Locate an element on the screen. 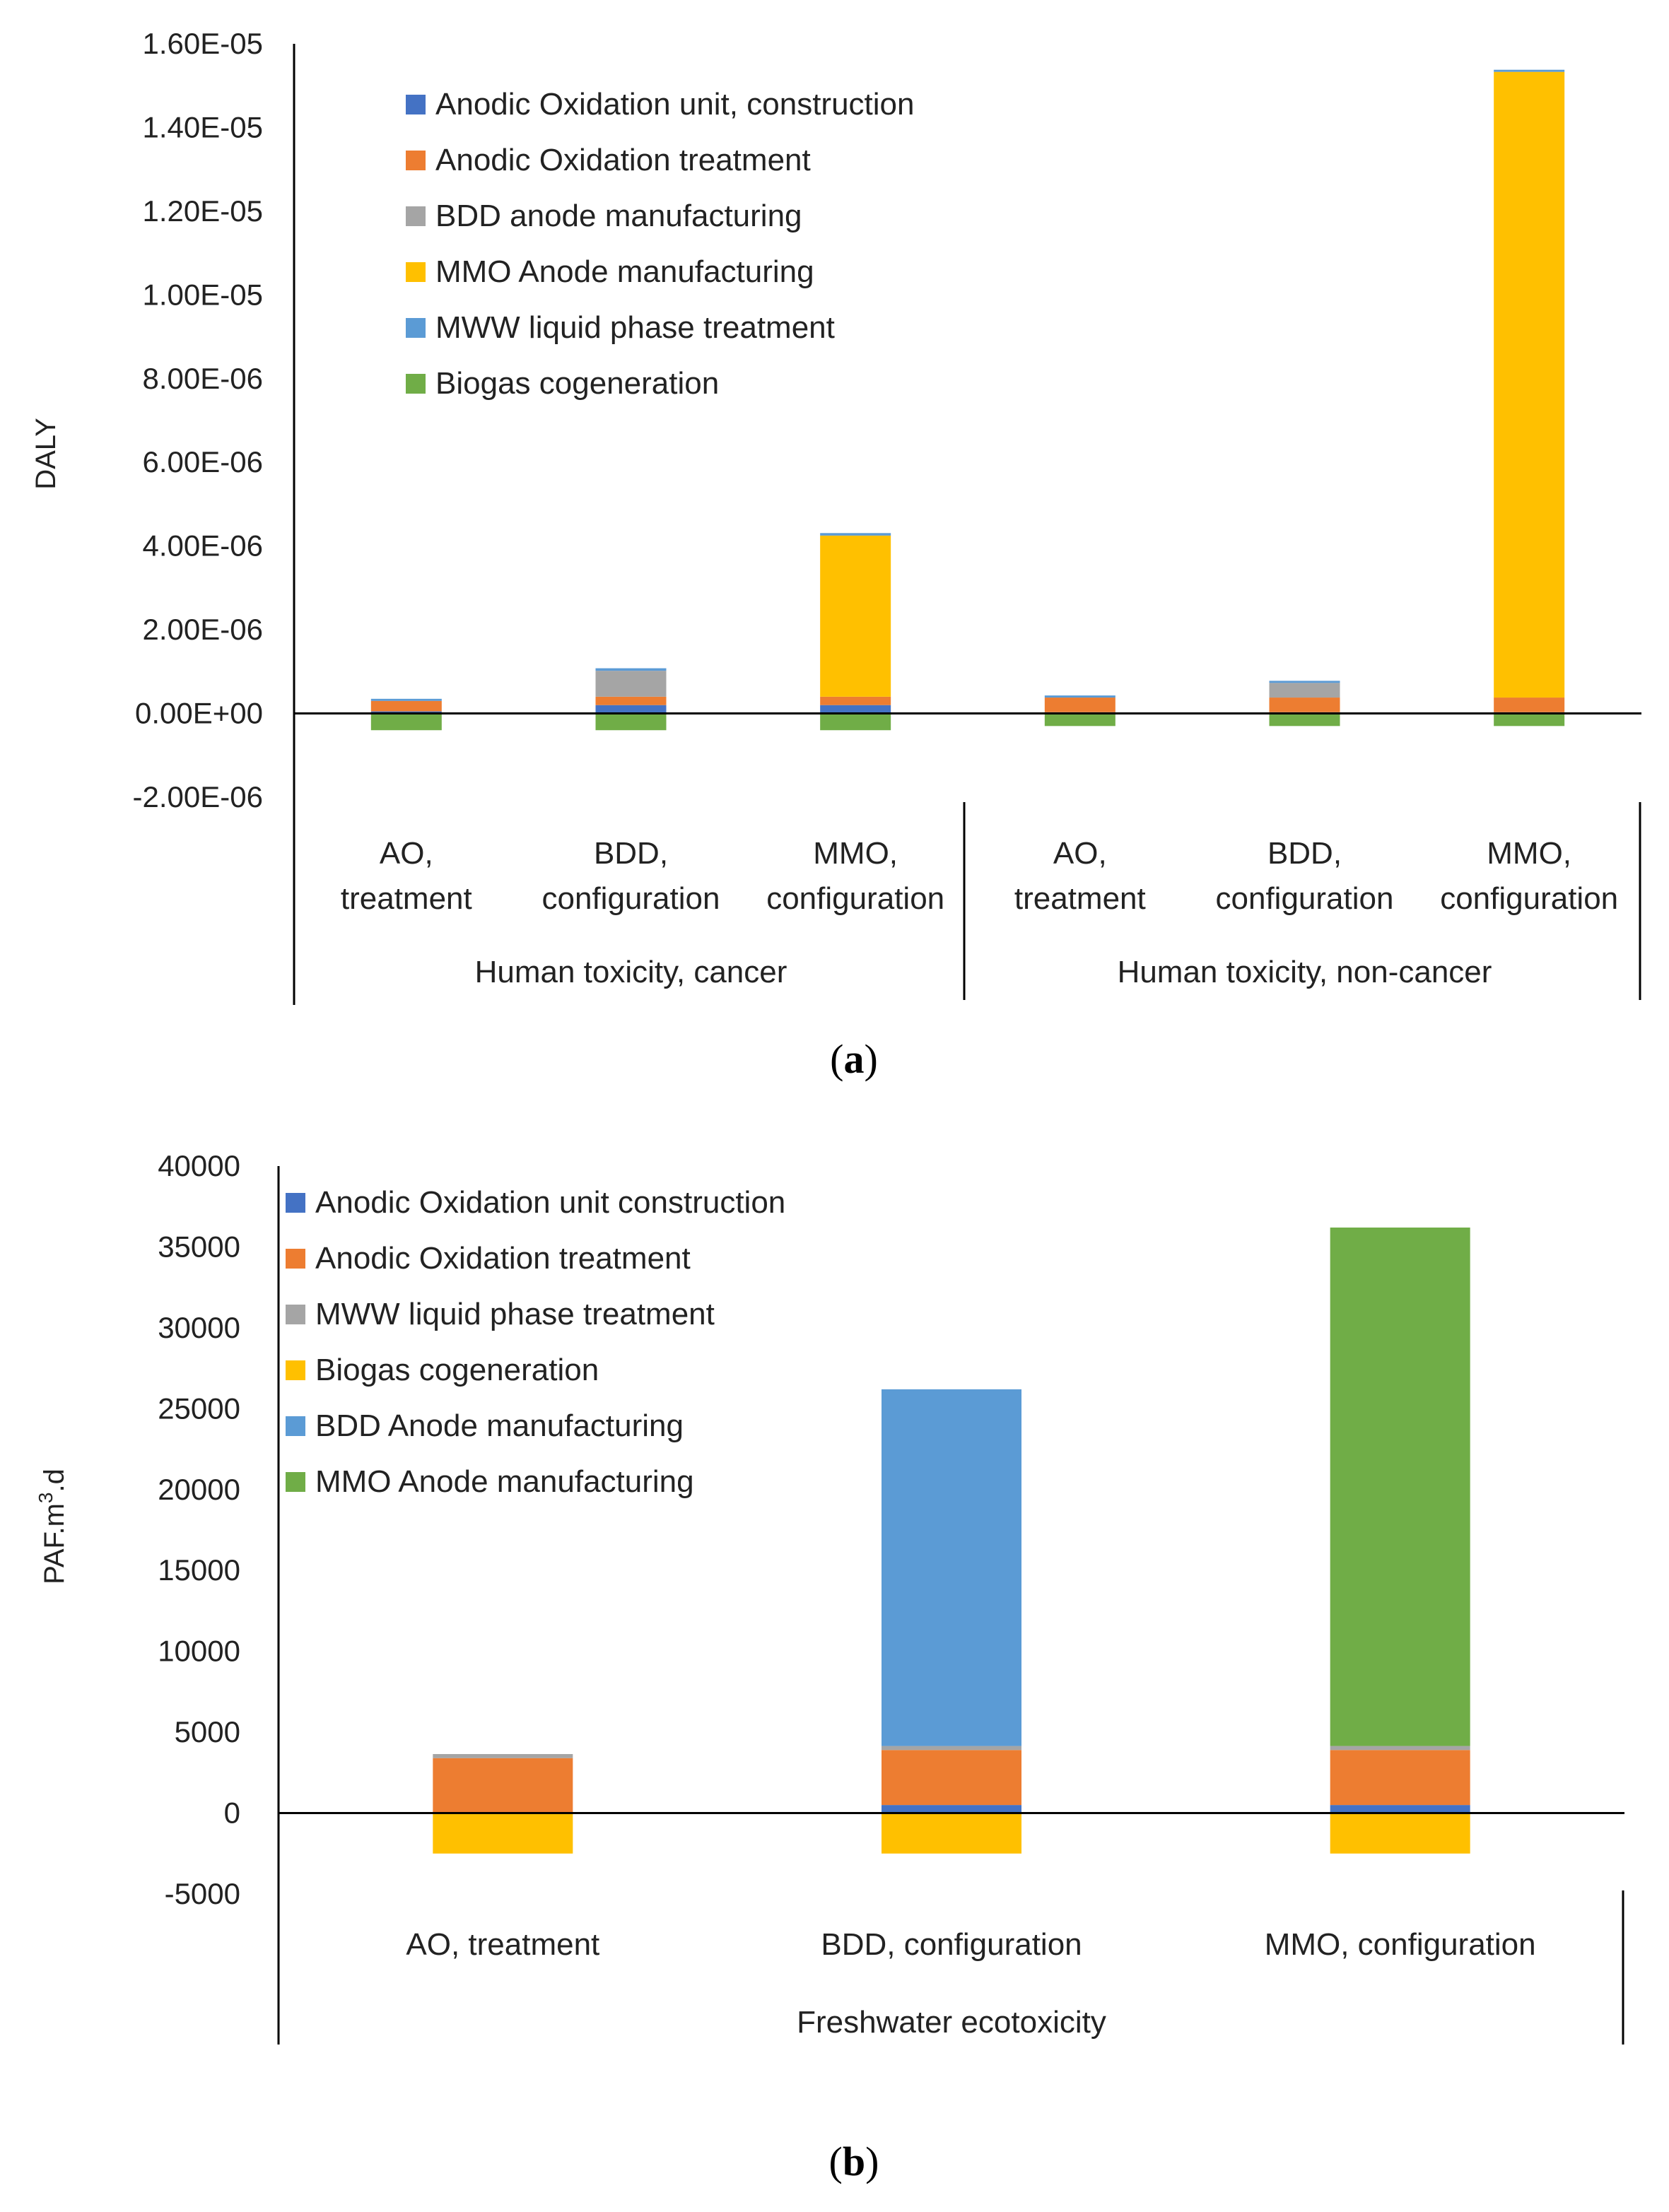 The height and width of the screenshot is (2212, 1669). group-label: Human toxicity, cancer is located at coordinates (631, 972).